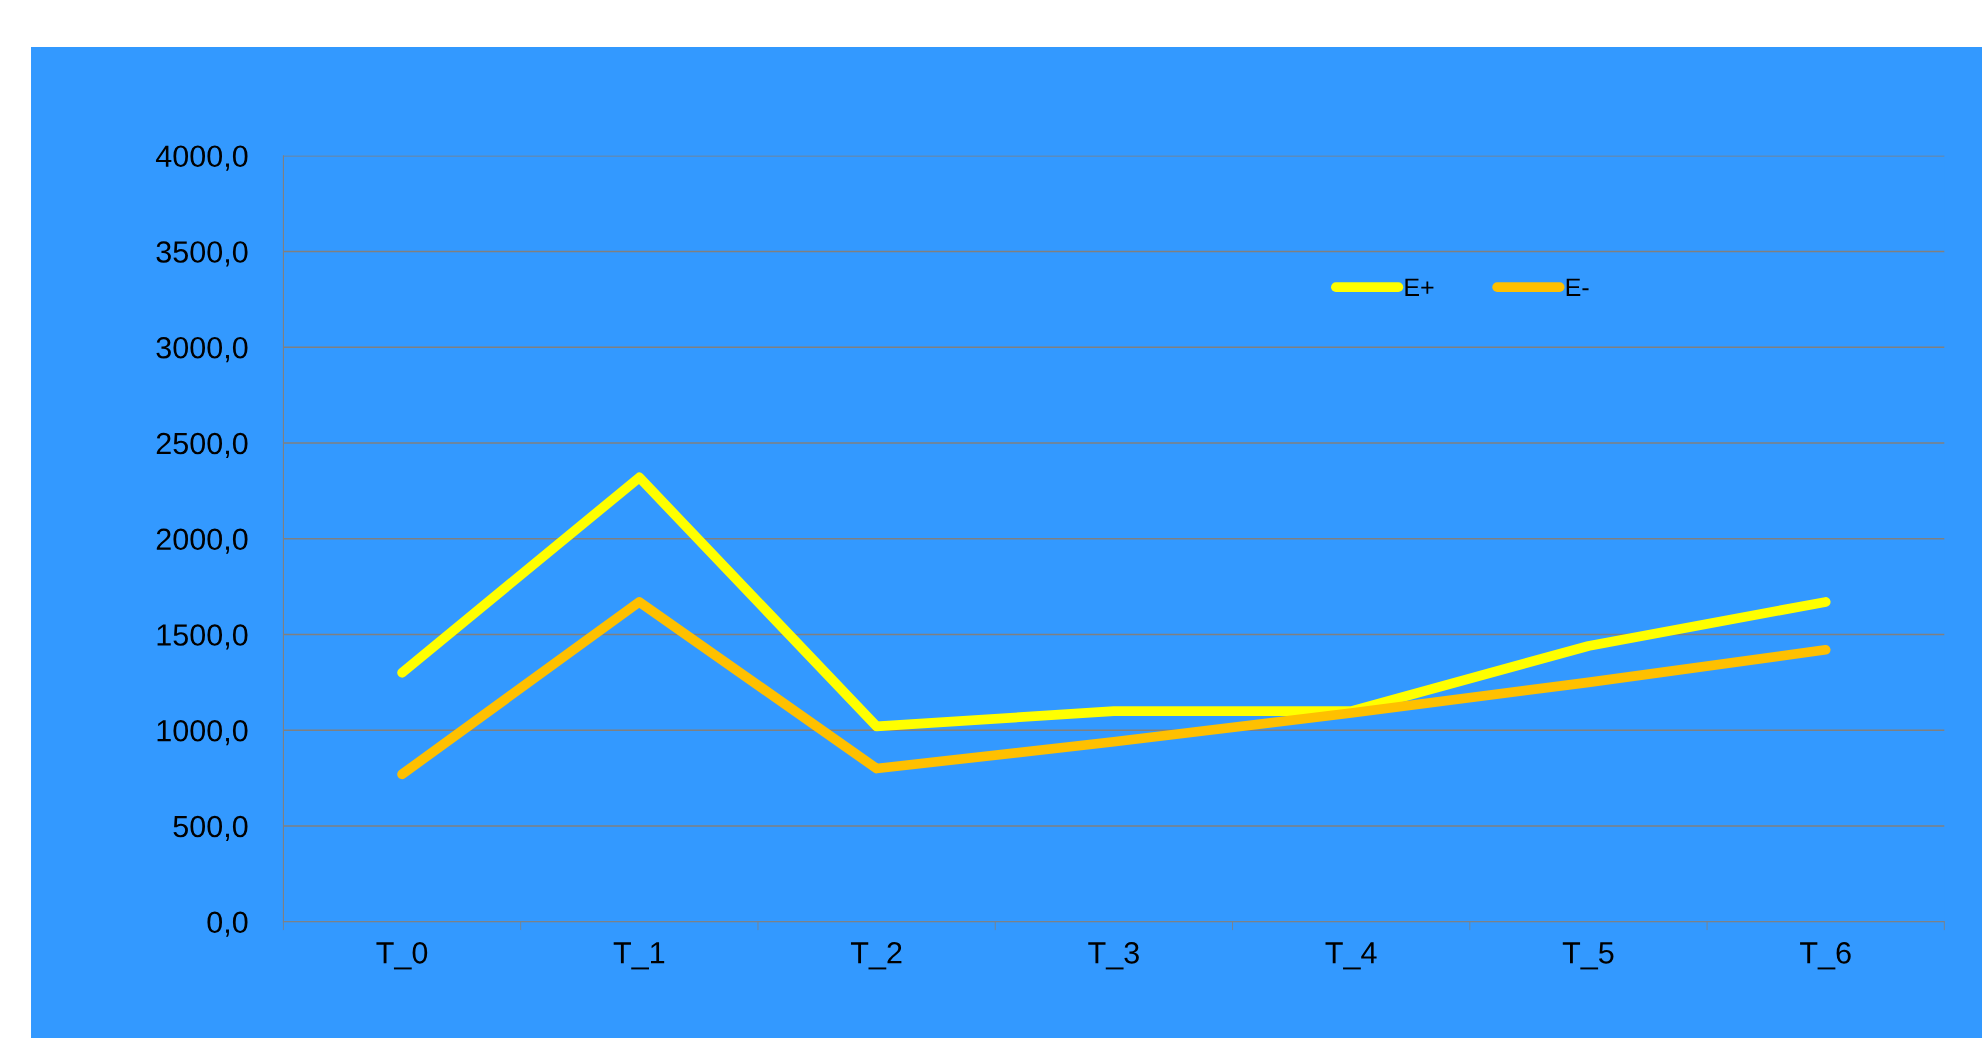  What do you see at coordinates (202, 541) in the screenshot?
I see `y-tick-label: 2000,0` at bounding box center [202, 541].